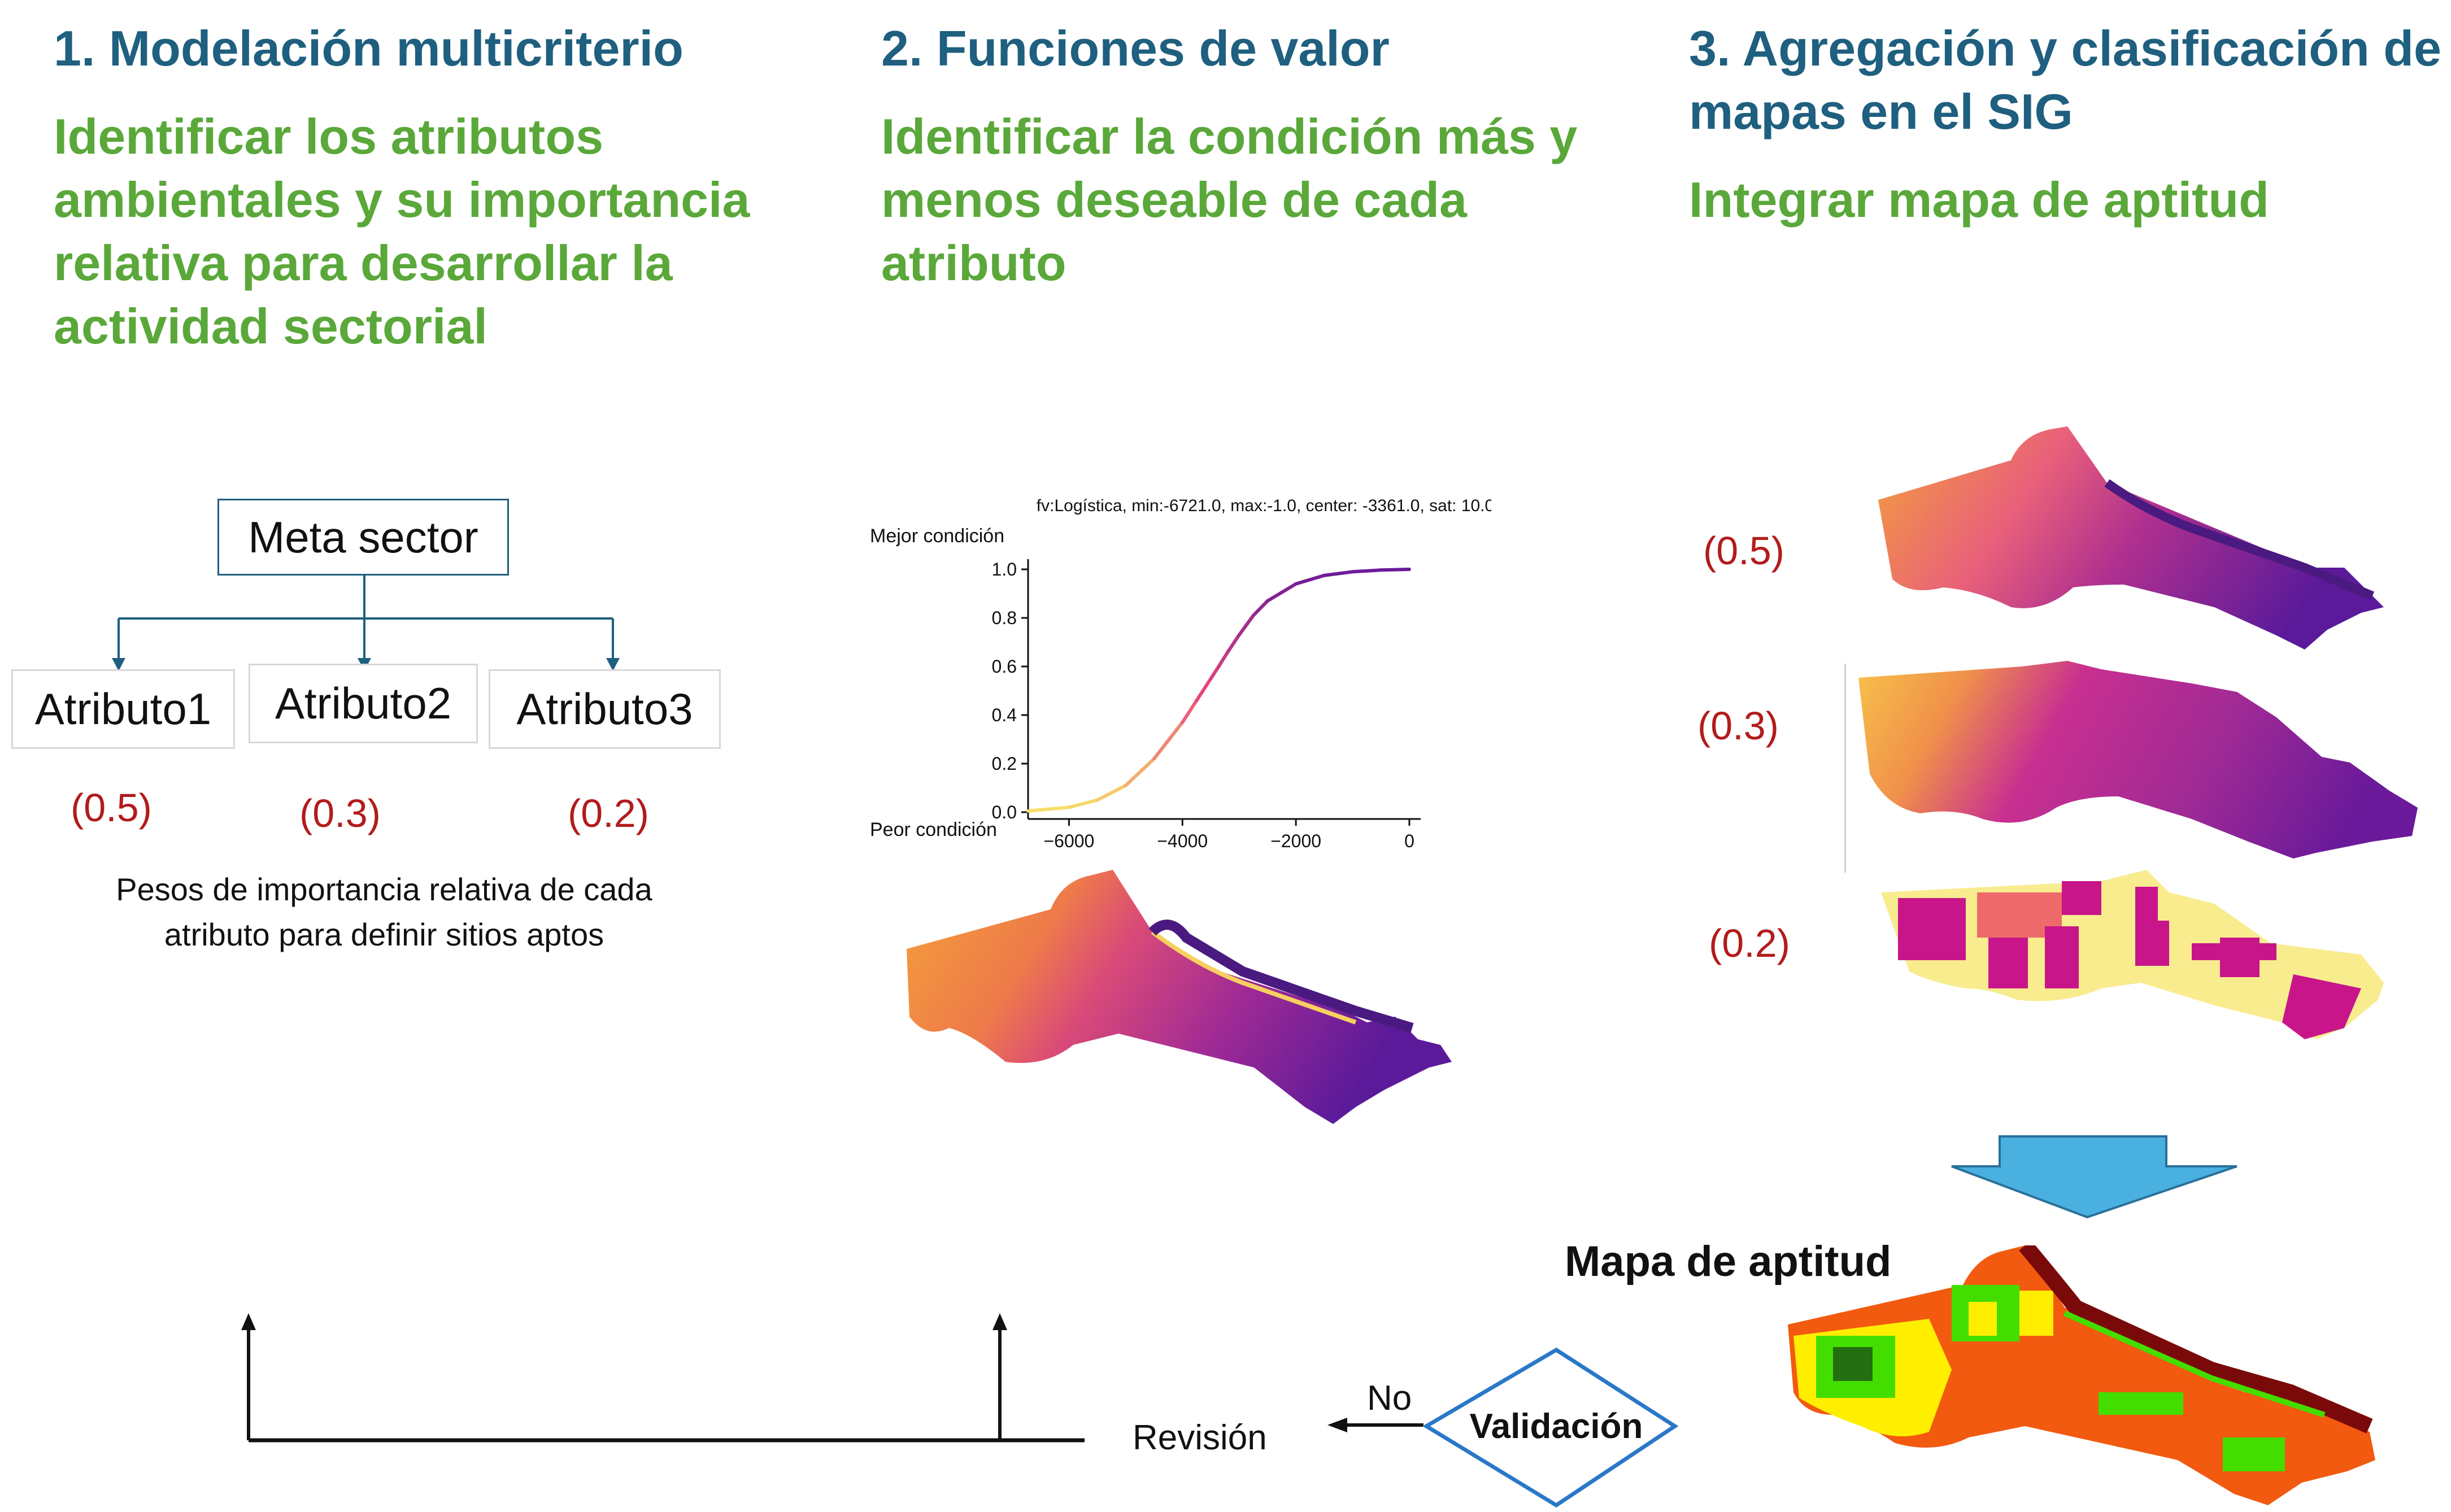 The width and height of the screenshot is (2451, 1512). Describe the element at coordinates (1295, 841) in the screenshot. I see `x-tick-label: −2000` at that location.